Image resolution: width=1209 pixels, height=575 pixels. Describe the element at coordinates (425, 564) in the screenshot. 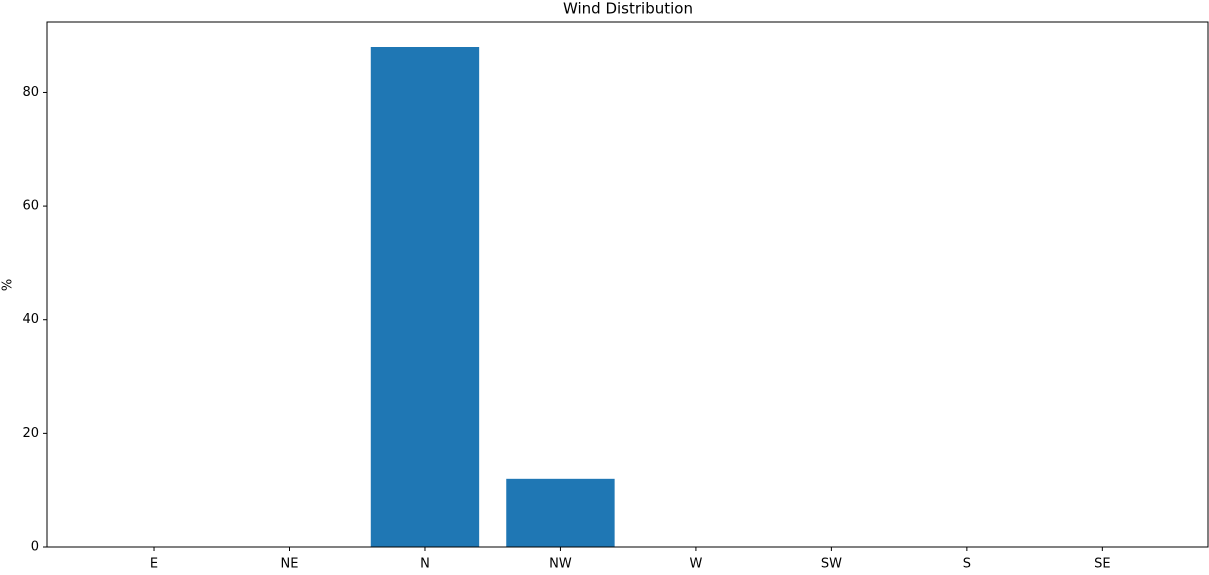

I see `x-tick-label: N` at that location.